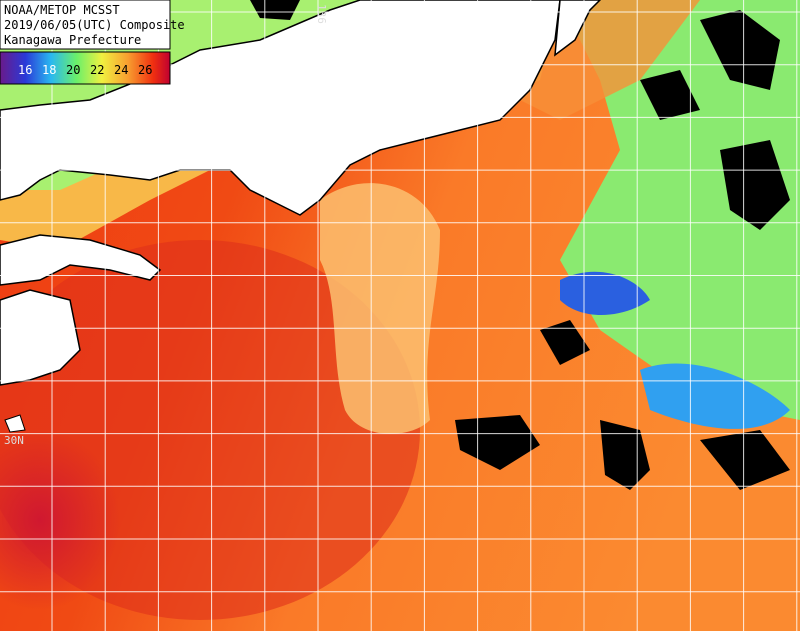  Describe the element at coordinates (94, 25) in the screenshot. I see `header-line: 2019/06/05(UTC) Composite` at that location.